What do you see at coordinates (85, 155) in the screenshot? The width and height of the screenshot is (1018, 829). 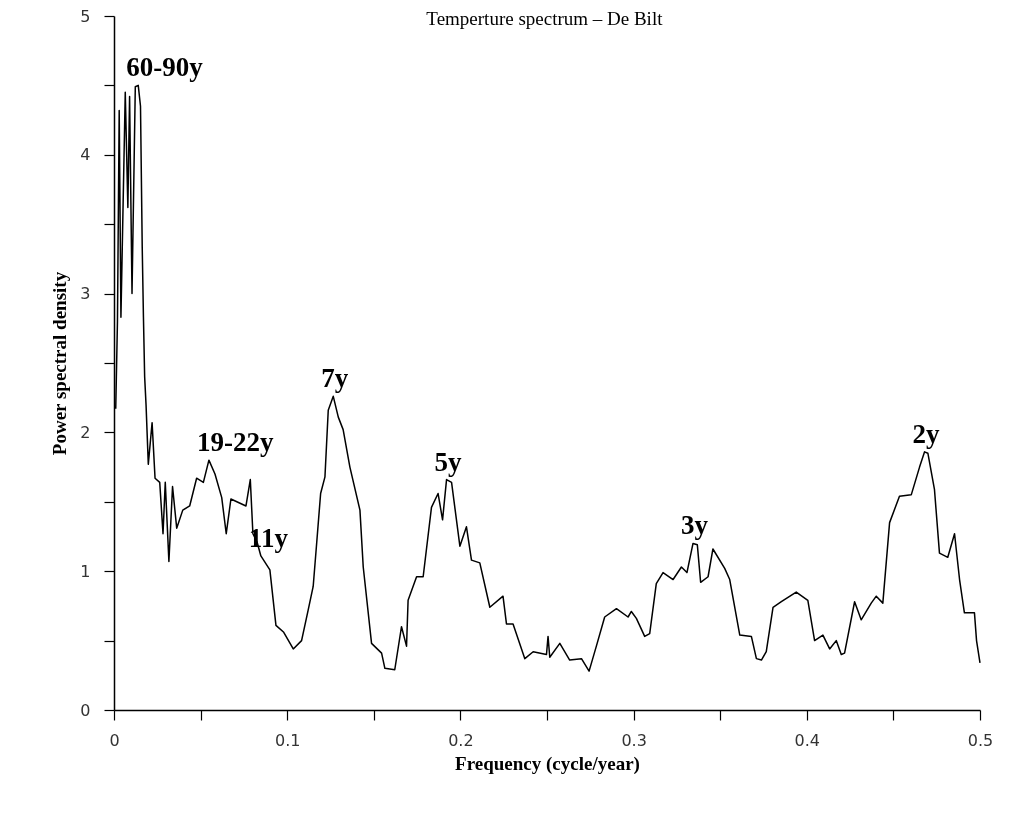 I see `y-tick-label: 4` at bounding box center [85, 155].